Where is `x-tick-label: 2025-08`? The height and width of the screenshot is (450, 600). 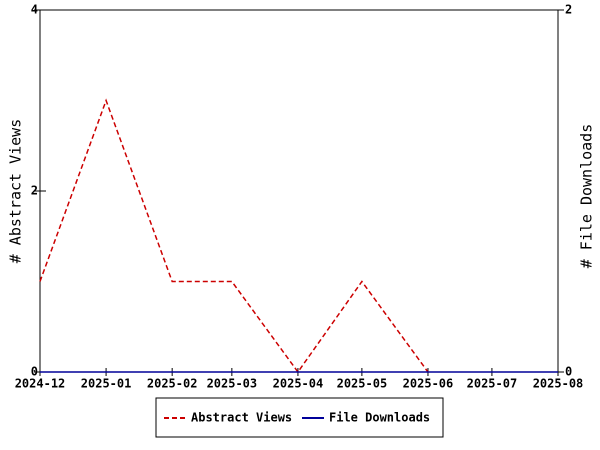 x-tick-label: 2025-08 is located at coordinates (558, 384).